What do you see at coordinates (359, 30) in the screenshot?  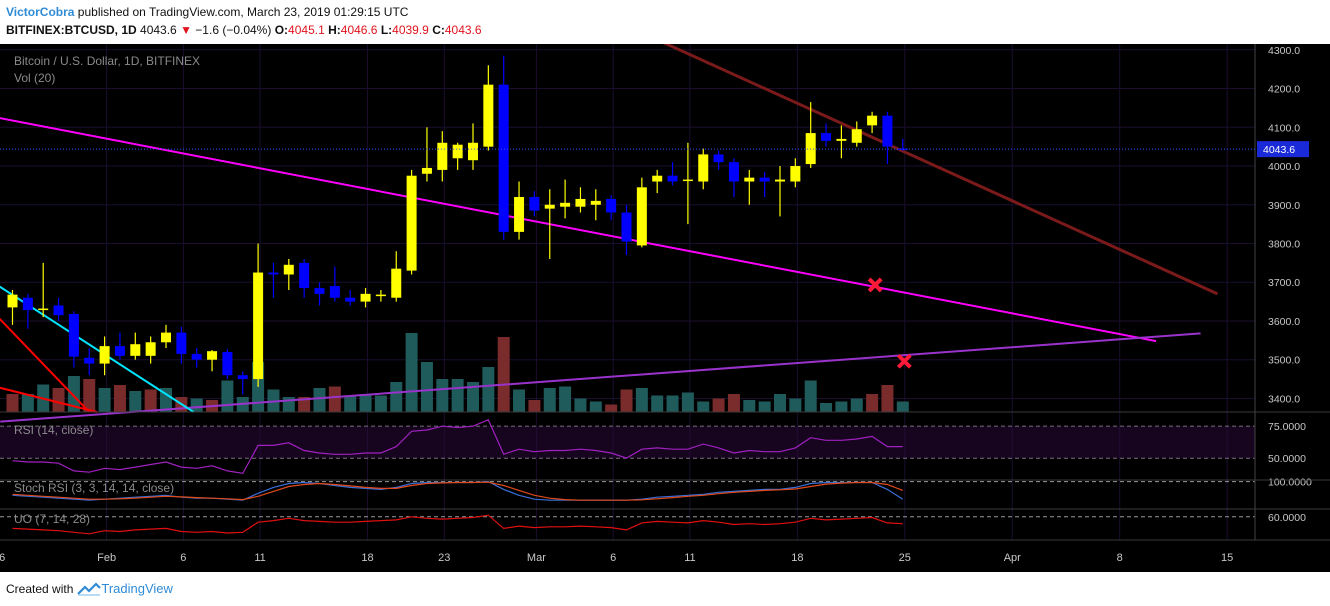 I see `high-value: 4046.6` at bounding box center [359, 30].